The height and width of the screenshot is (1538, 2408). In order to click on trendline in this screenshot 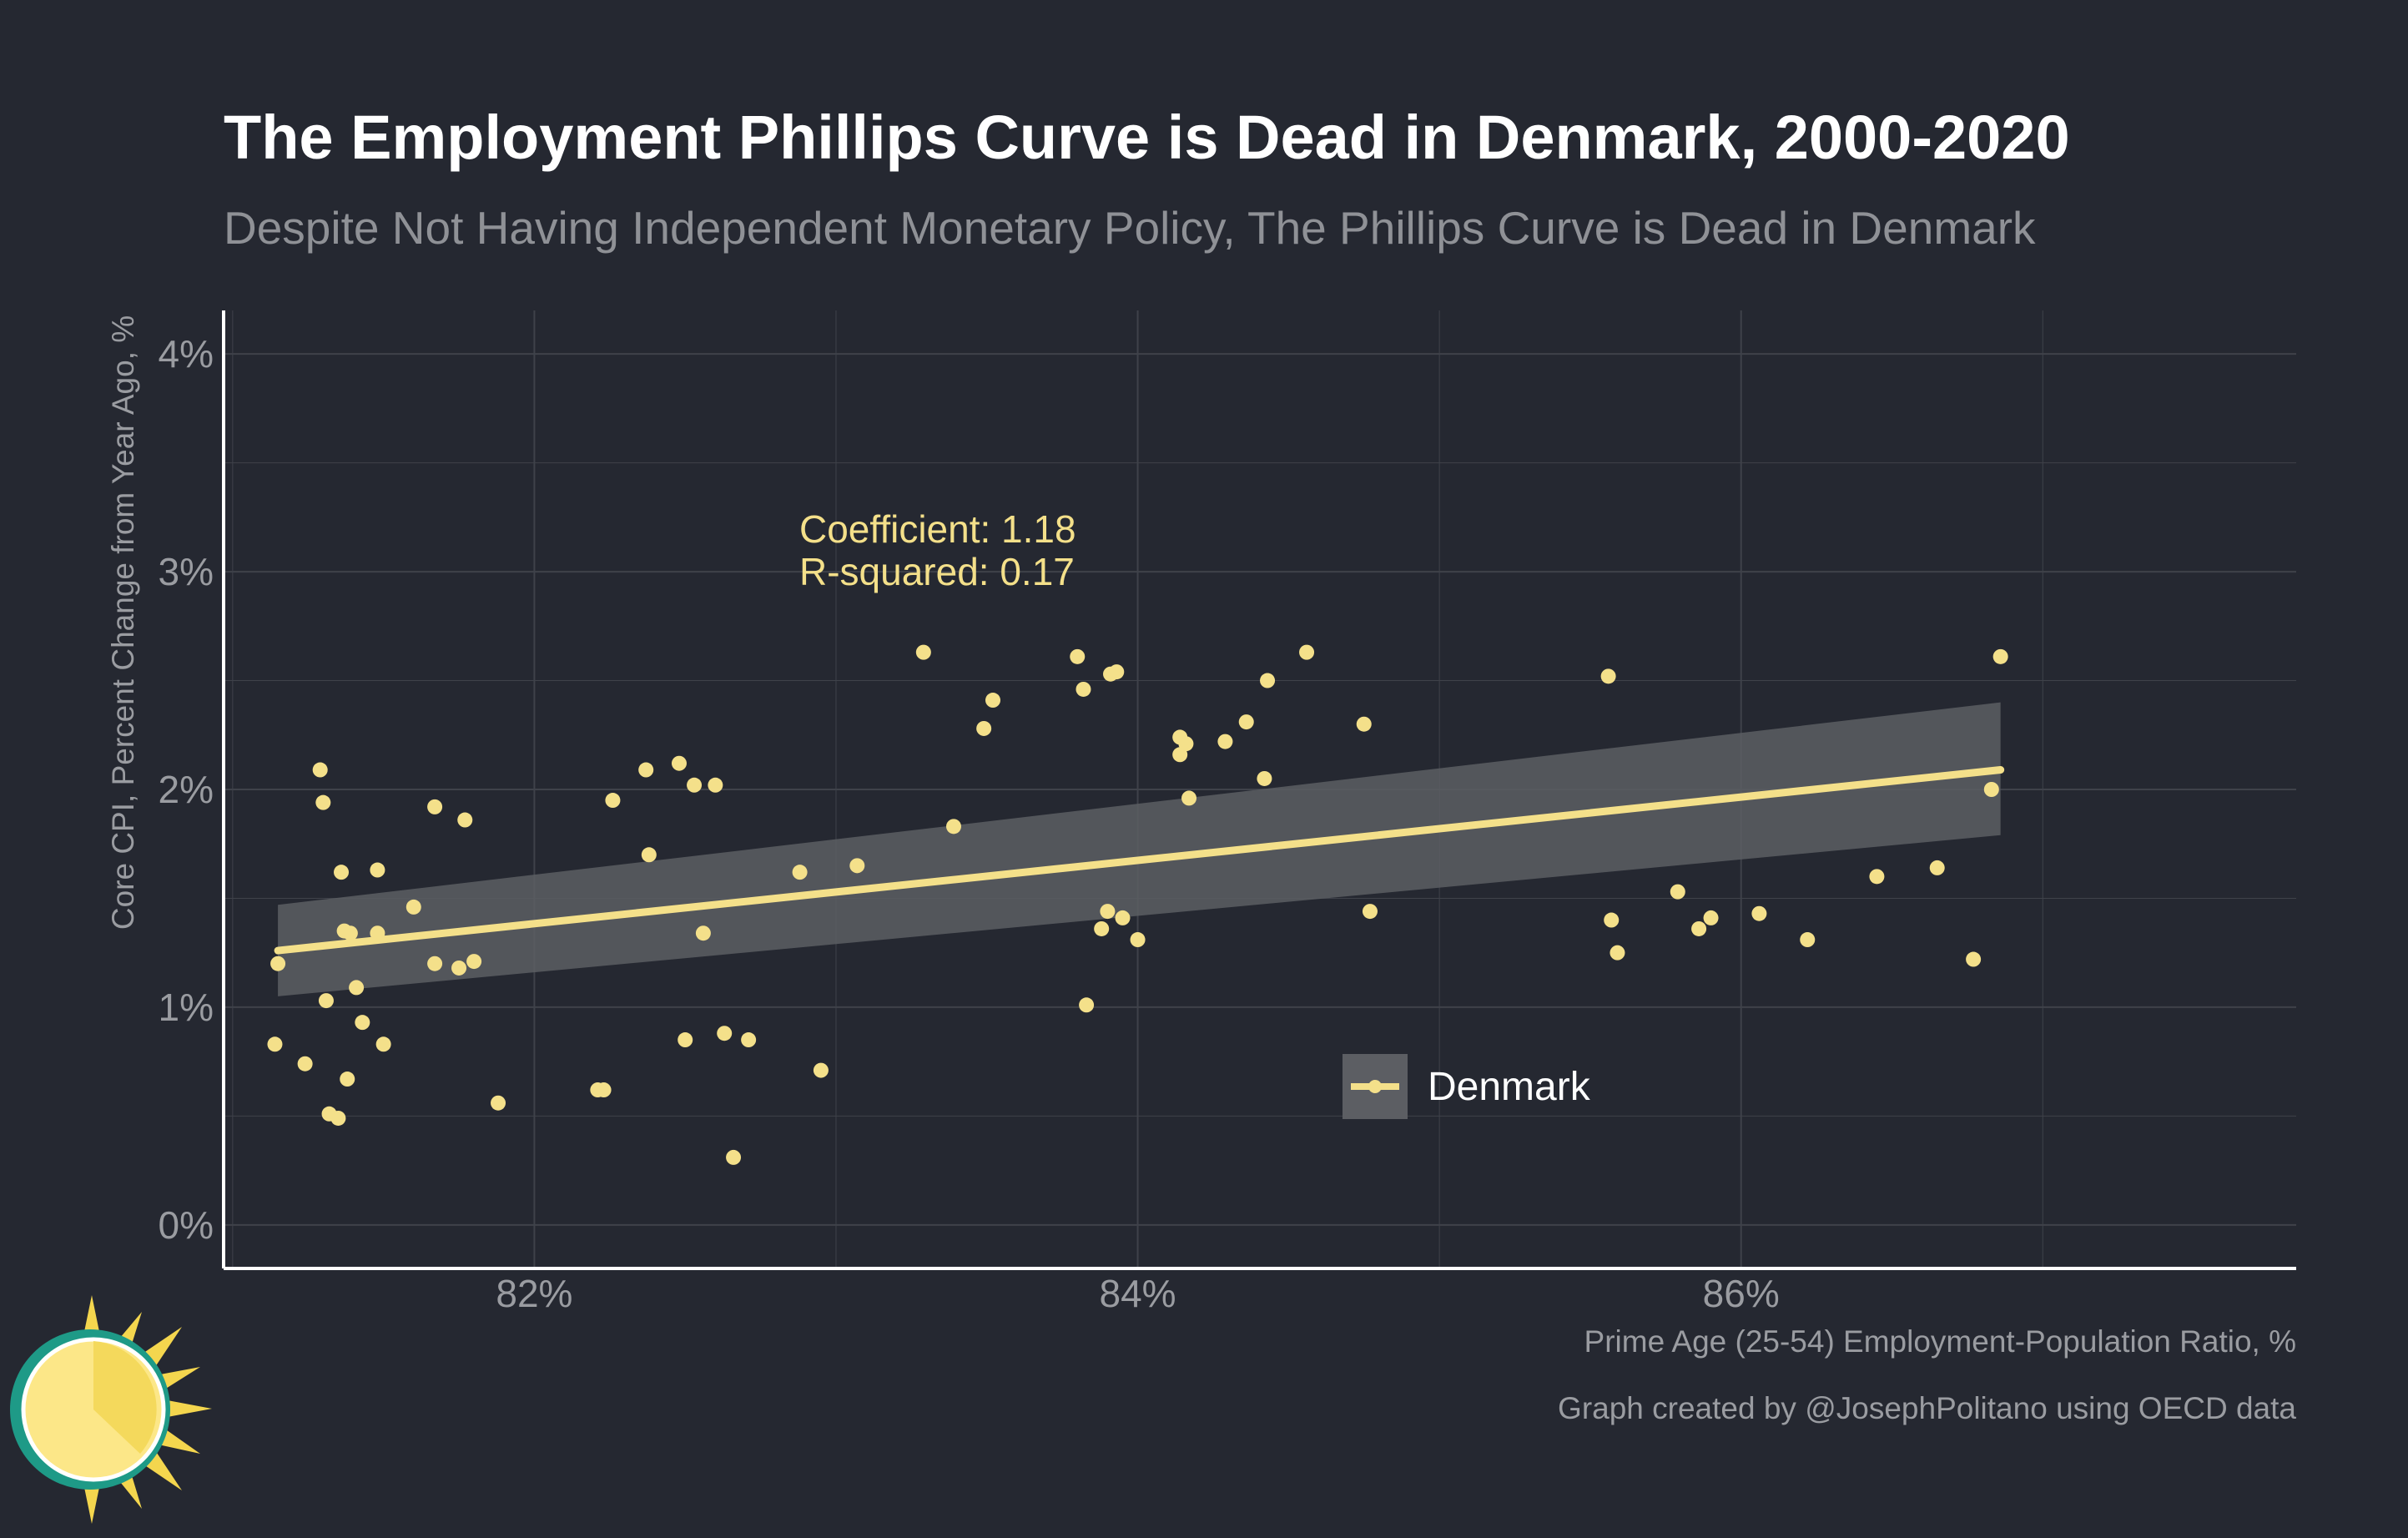, I will do `click(1139, 860)`.